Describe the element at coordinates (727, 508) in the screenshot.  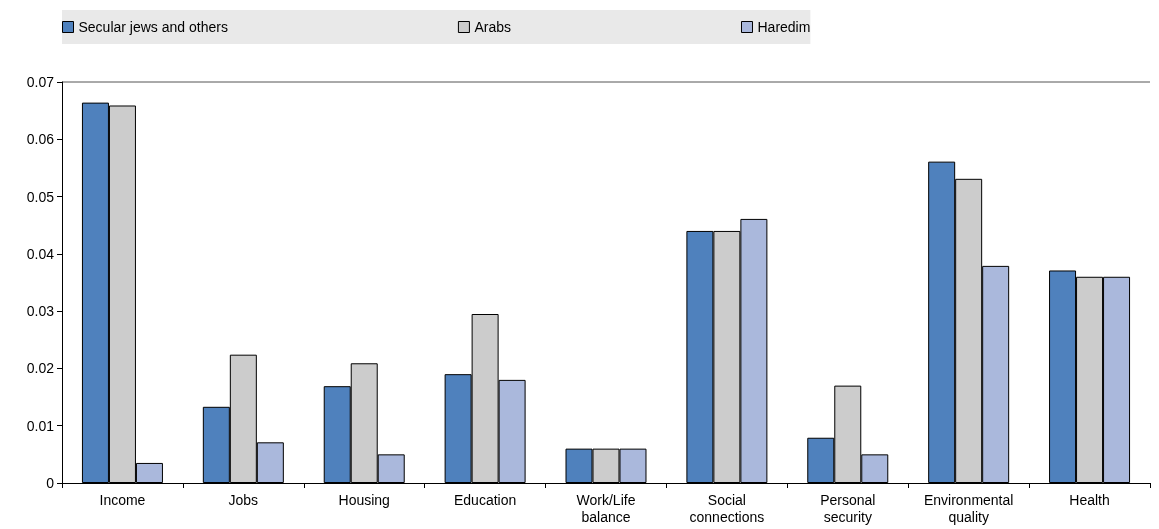
I see `x-tick-label: Social connections` at that location.